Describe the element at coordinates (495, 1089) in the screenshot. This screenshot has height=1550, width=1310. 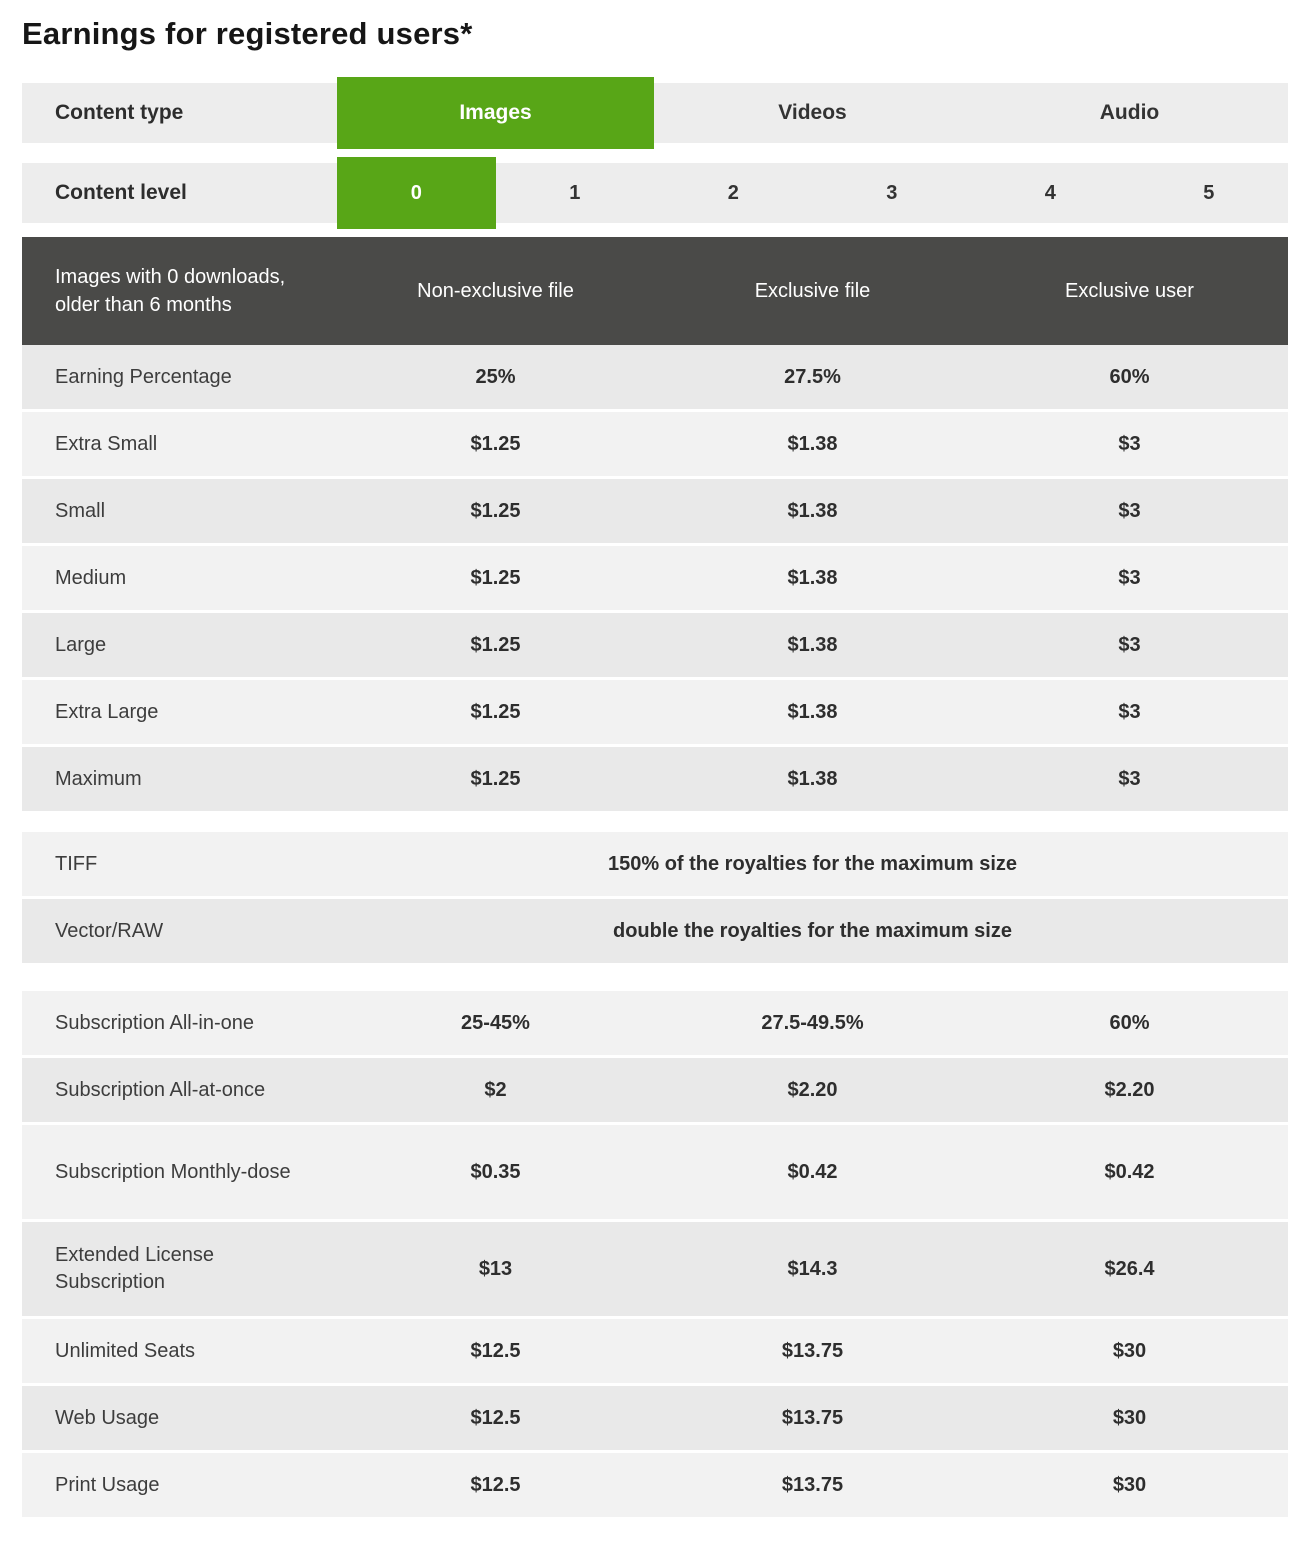
I see `value-non-exclusive: $2` at that location.